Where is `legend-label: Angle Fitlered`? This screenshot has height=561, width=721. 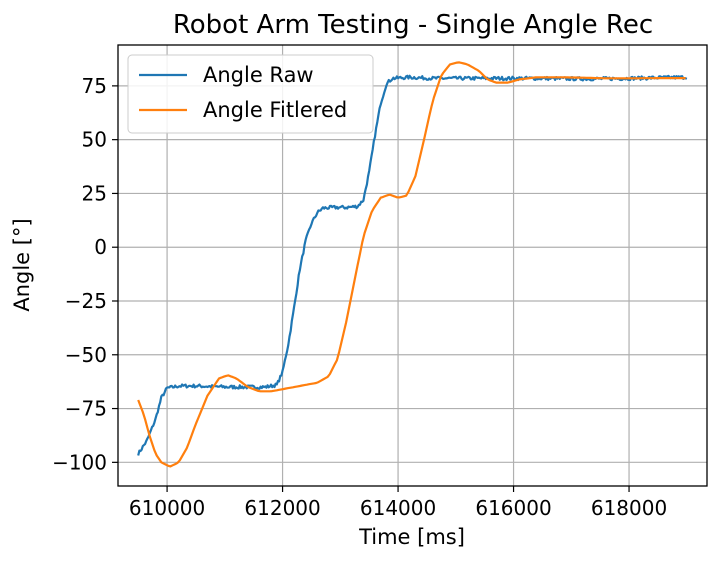 legend-label: Angle Fitlered is located at coordinates (275, 110).